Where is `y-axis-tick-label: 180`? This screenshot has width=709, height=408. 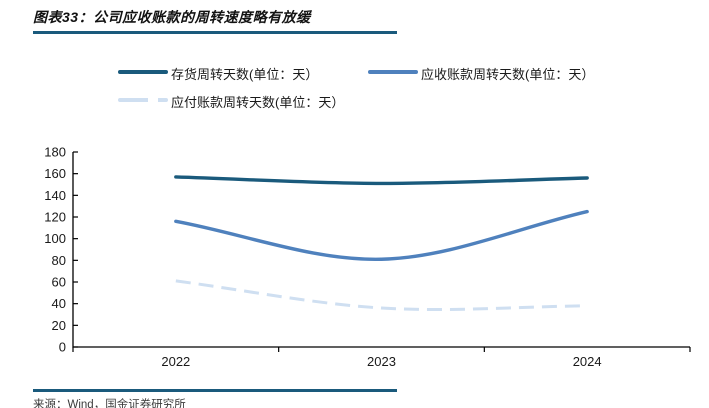 y-axis-tick-label: 180 is located at coordinates (55, 152).